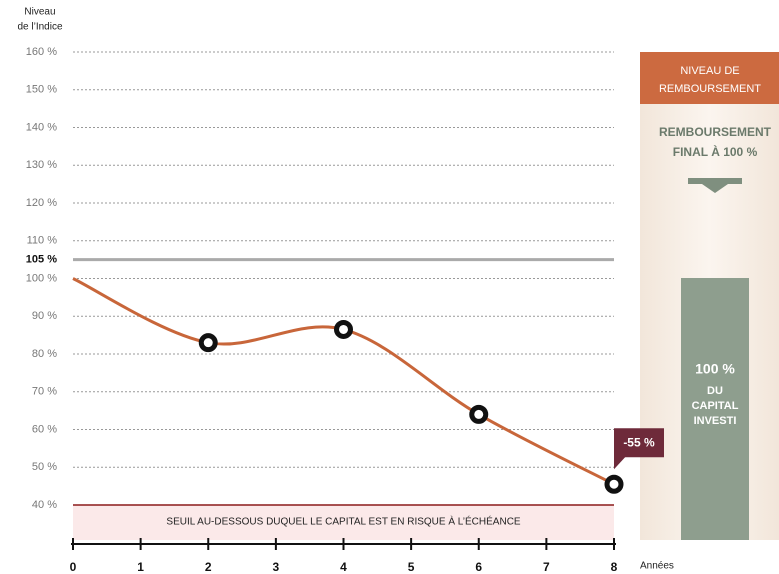  What do you see at coordinates (39, 27) in the screenshot?
I see `y-axis-label: de l’Indice` at bounding box center [39, 27].